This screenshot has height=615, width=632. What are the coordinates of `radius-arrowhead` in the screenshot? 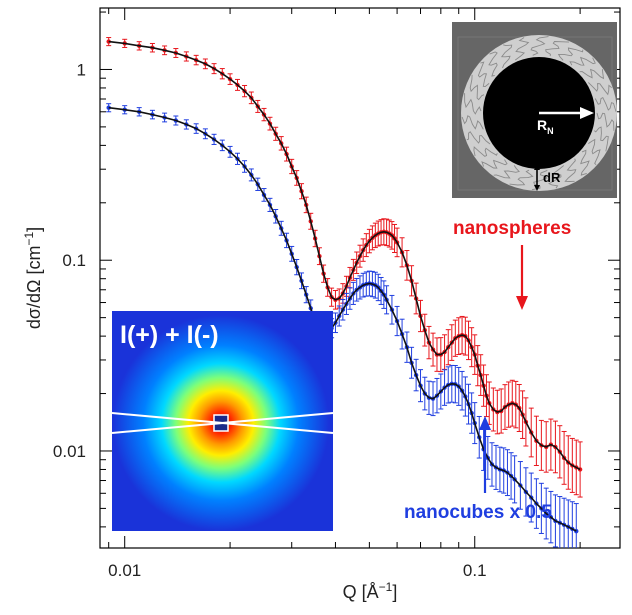 It's located at (587, 113).